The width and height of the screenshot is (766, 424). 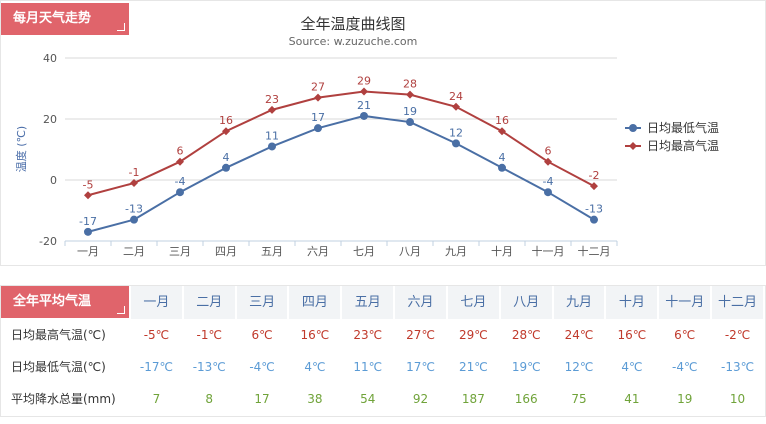 What do you see at coordinates (473, 335) in the screenshot?
I see `table-cell: 29℃` at bounding box center [473, 335].